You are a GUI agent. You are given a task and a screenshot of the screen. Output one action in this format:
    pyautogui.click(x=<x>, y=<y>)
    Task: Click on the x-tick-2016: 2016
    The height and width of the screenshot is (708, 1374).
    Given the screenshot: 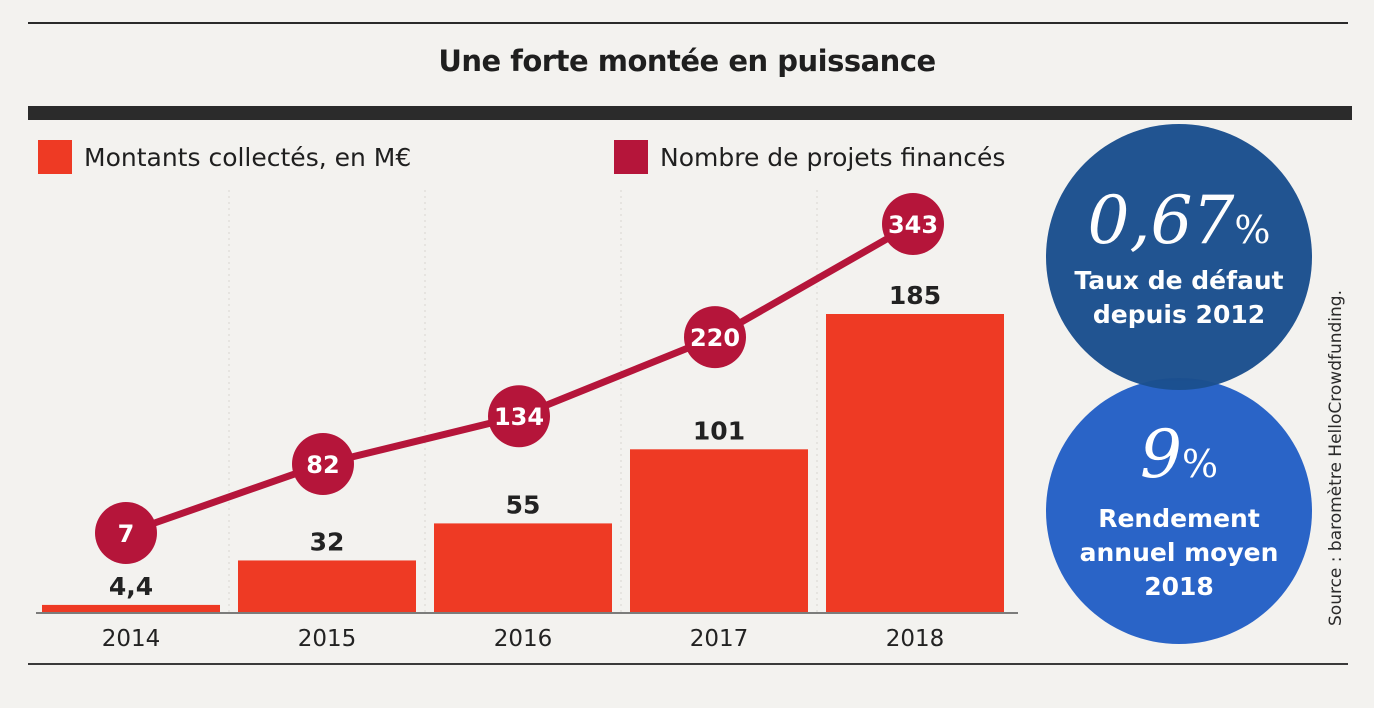 What is the action you would take?
    pyautogui.click(x=523, y=639)
    